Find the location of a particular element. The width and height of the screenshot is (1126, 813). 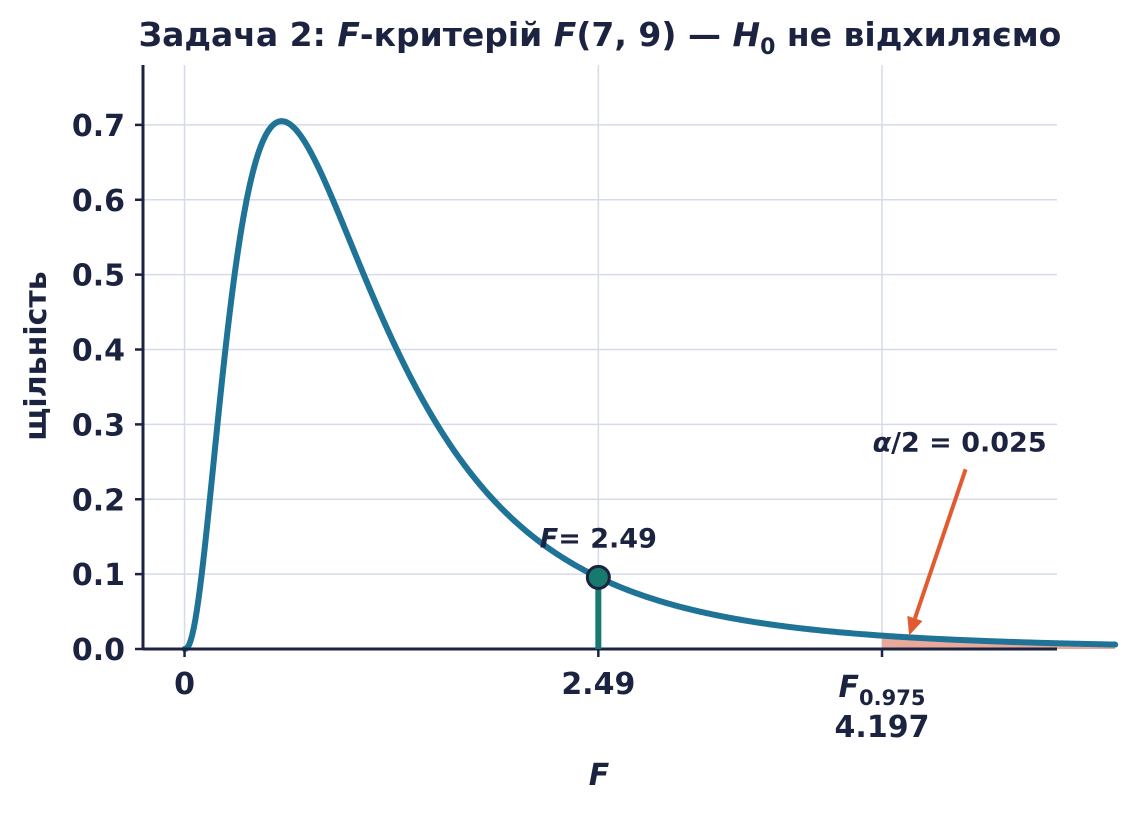

annotation-arrow-head is located at coordinates (915, 625).